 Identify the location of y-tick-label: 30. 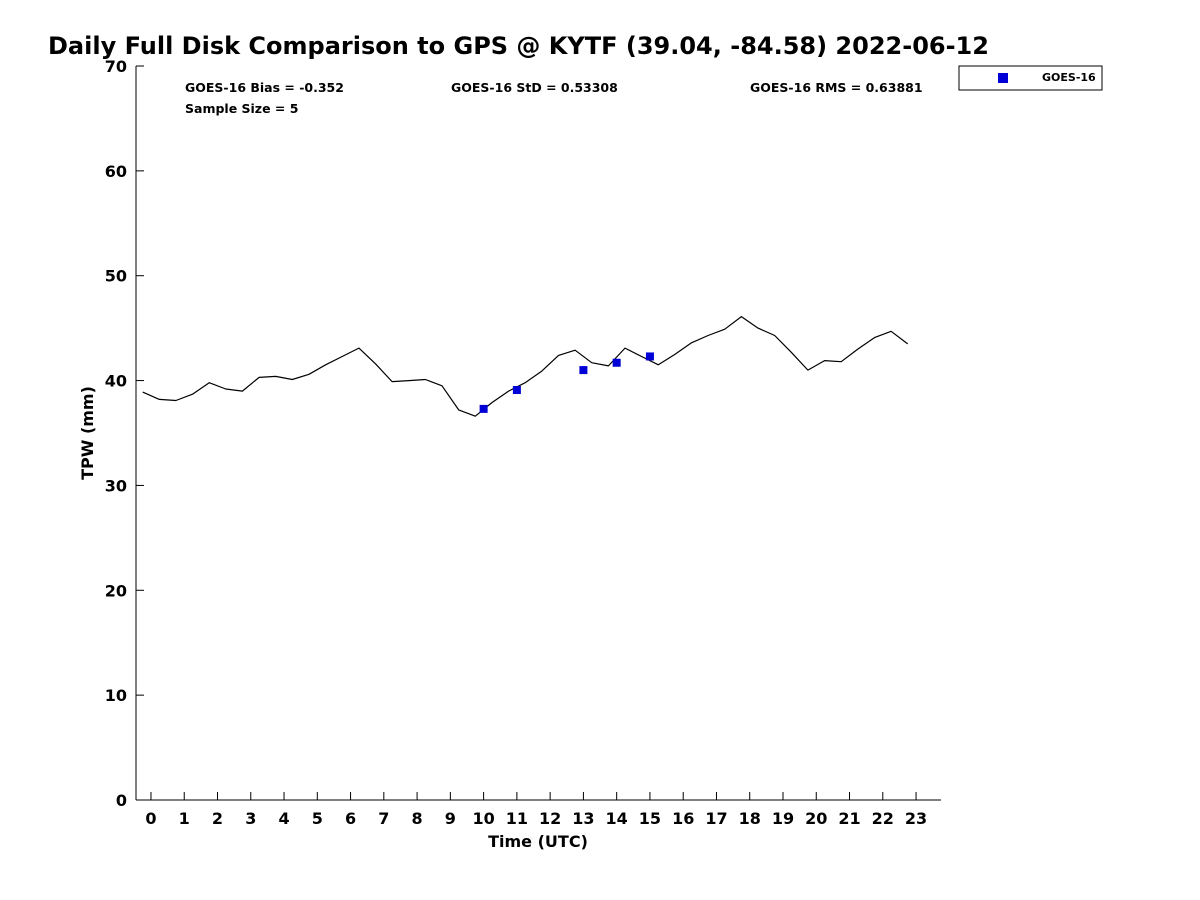
(116, 485).